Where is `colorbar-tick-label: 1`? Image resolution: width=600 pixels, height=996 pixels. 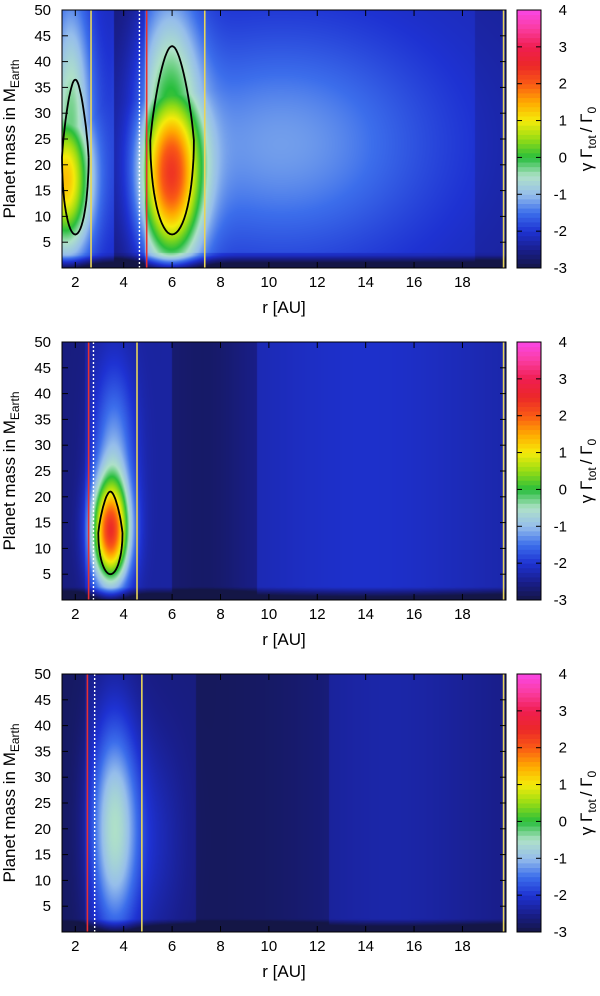 colorbar-tick-label: 1 is located at coordinates (563, 785).